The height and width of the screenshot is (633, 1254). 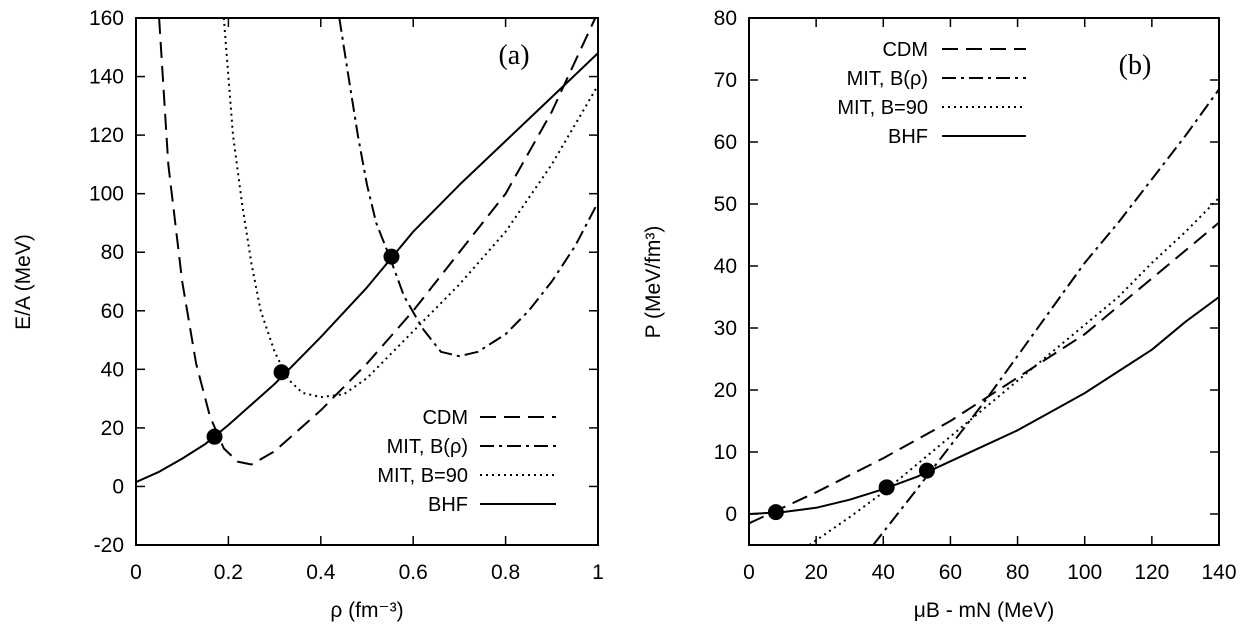 What do you see at coordinates (883, 572) in the screenshot?
I see `x-tick-label: 40` at bounding box center [883, 572].